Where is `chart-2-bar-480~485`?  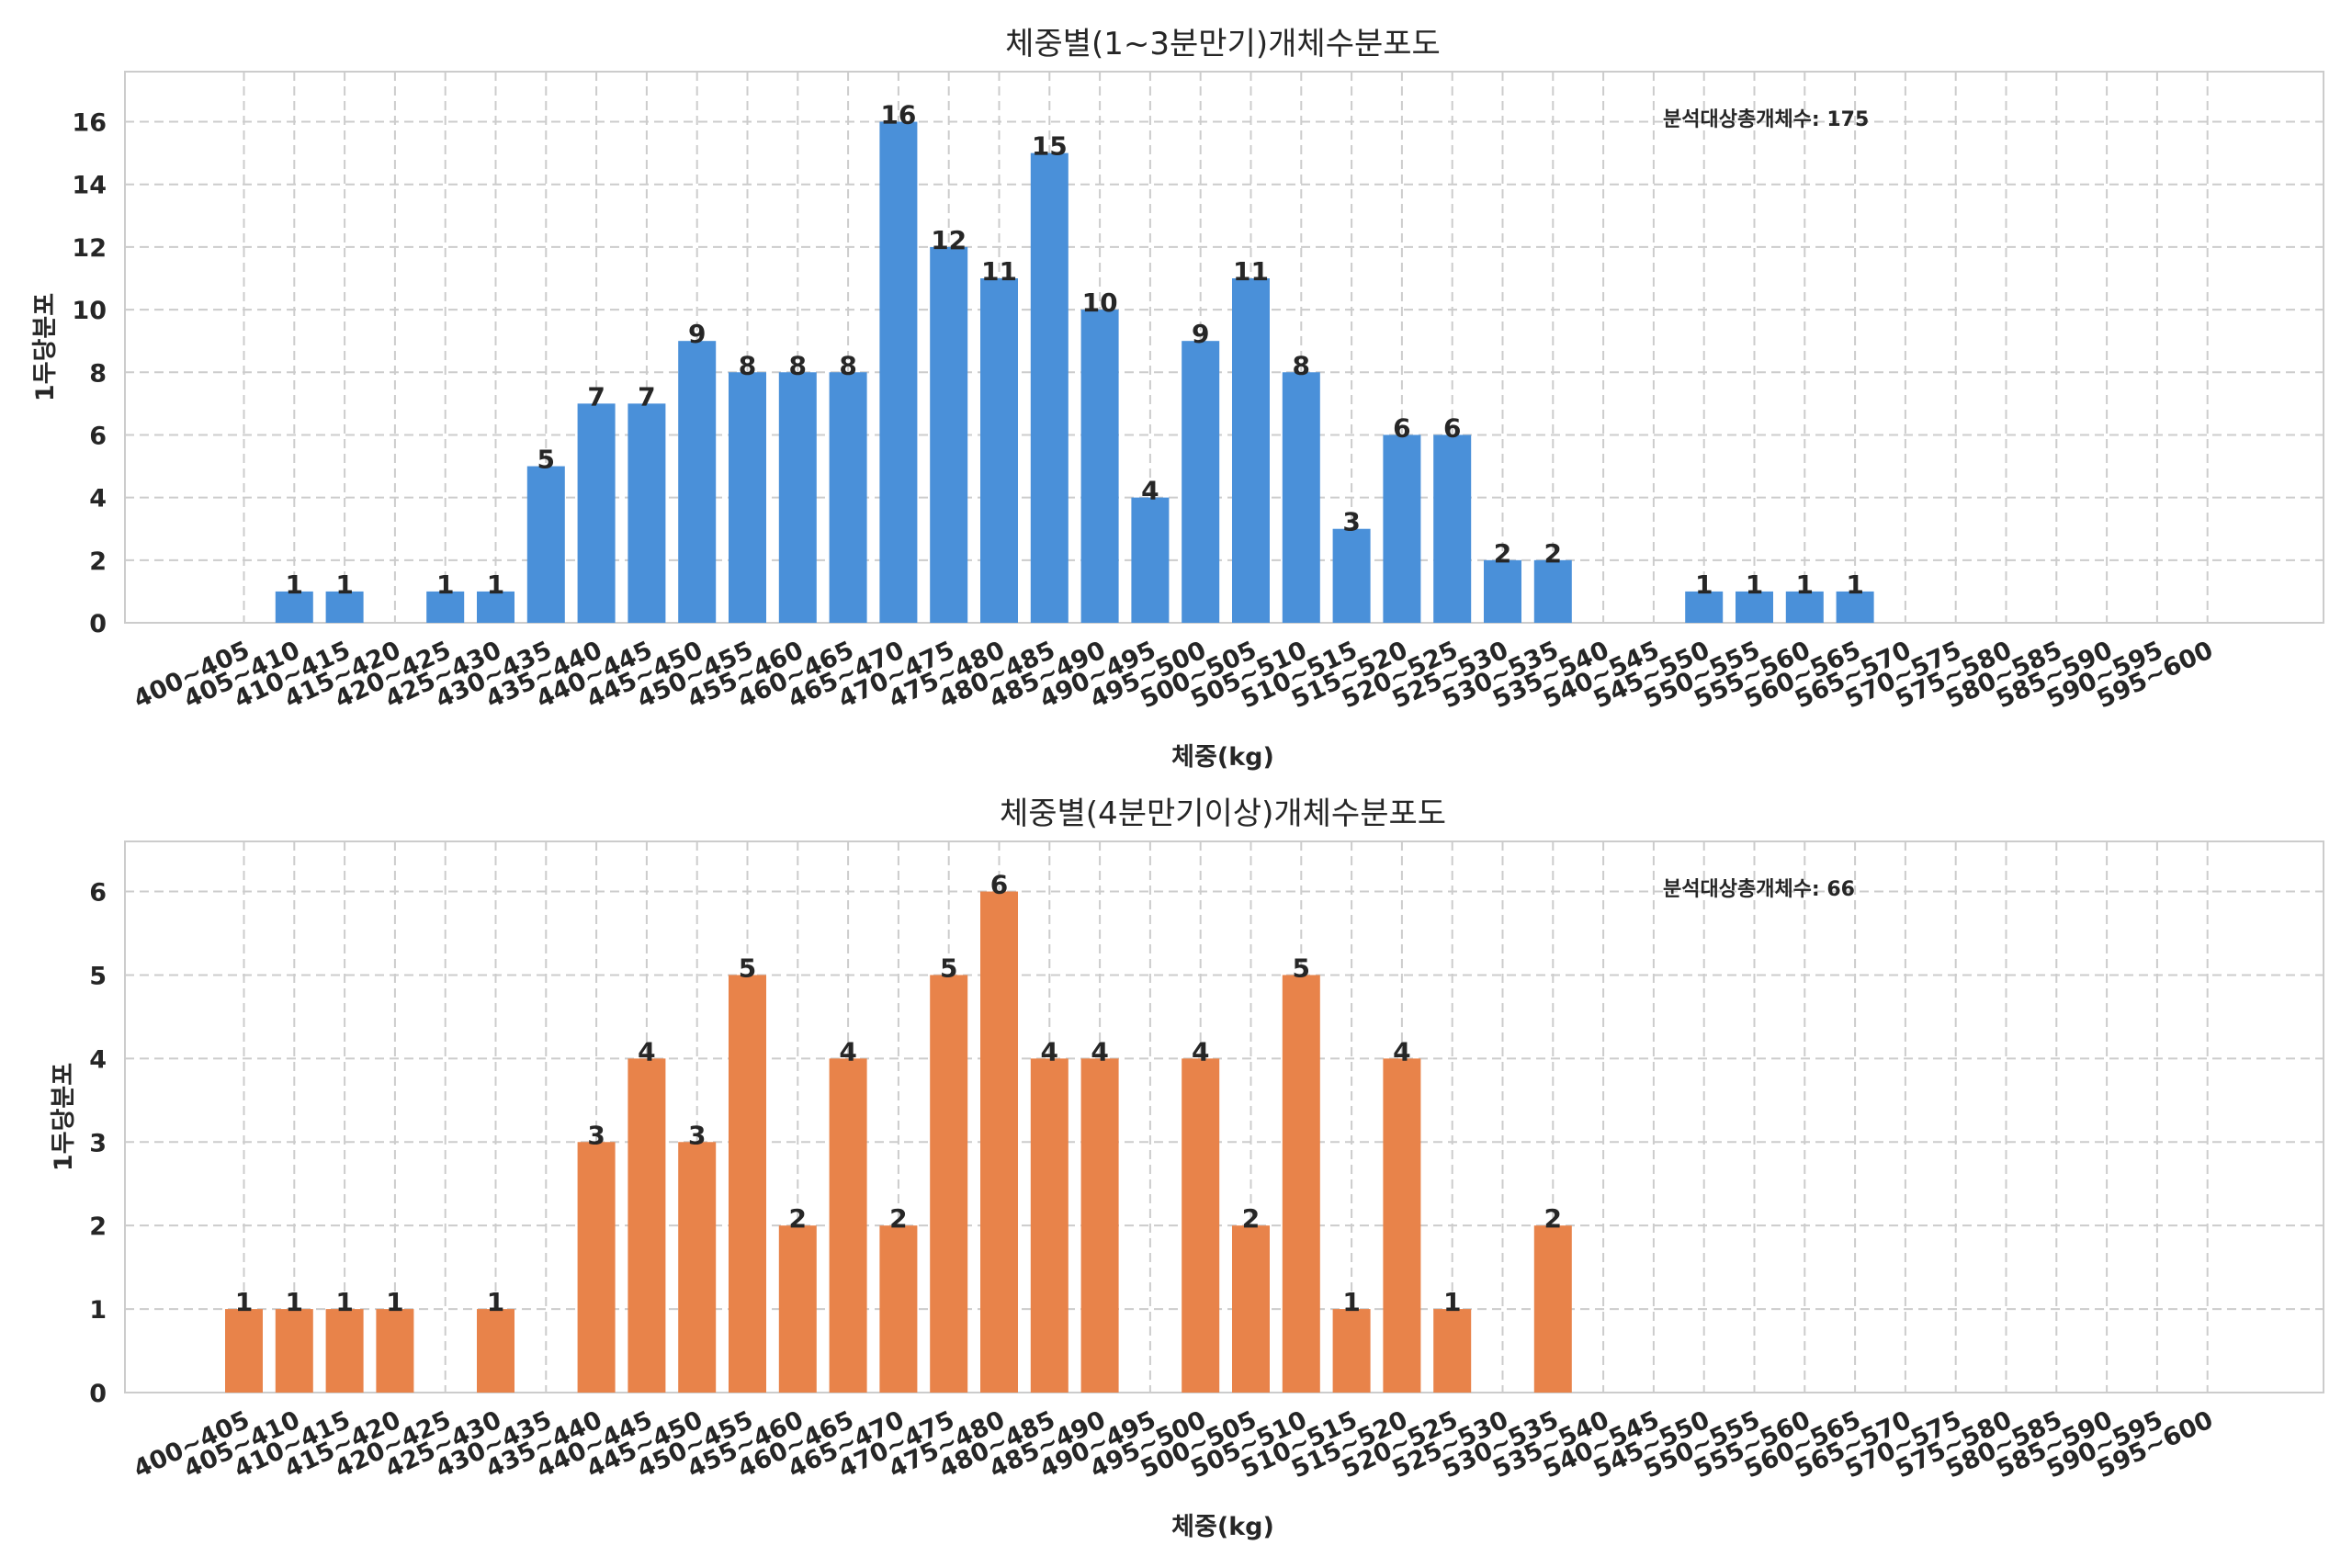
chart-2-bar-480~485 is located at coordinates (1049, 1225).